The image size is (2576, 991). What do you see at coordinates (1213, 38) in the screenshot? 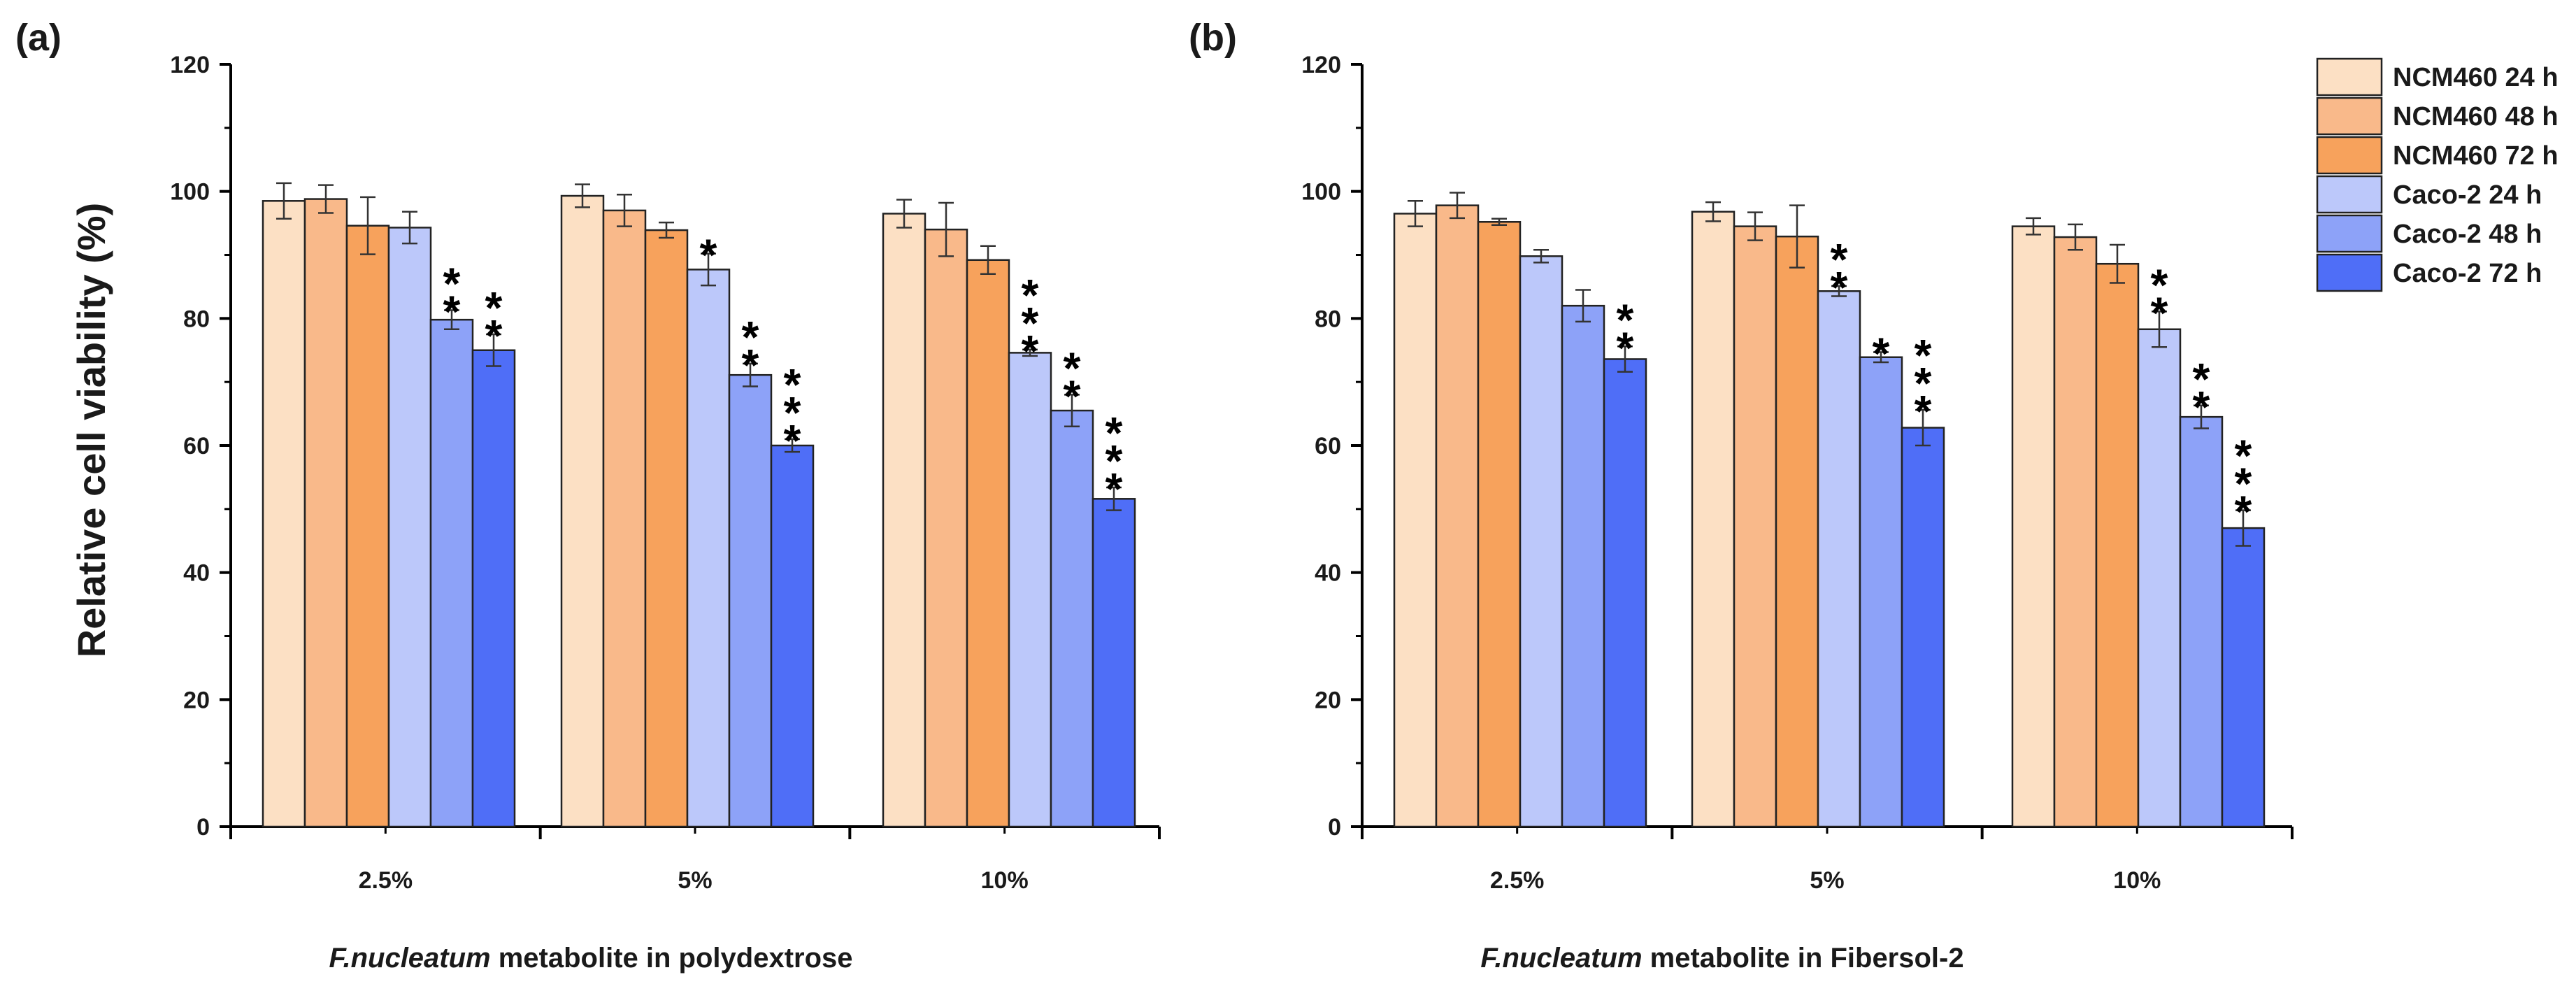
I see `panel-b-label: (b)` at bounding box center [1213, 38].